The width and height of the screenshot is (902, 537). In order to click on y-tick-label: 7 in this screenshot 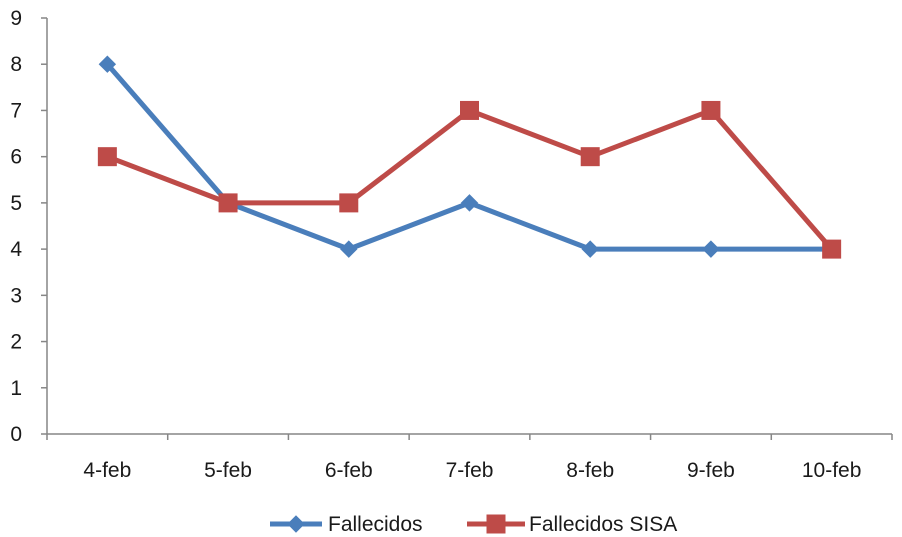, I will do `click(16, 110)`.